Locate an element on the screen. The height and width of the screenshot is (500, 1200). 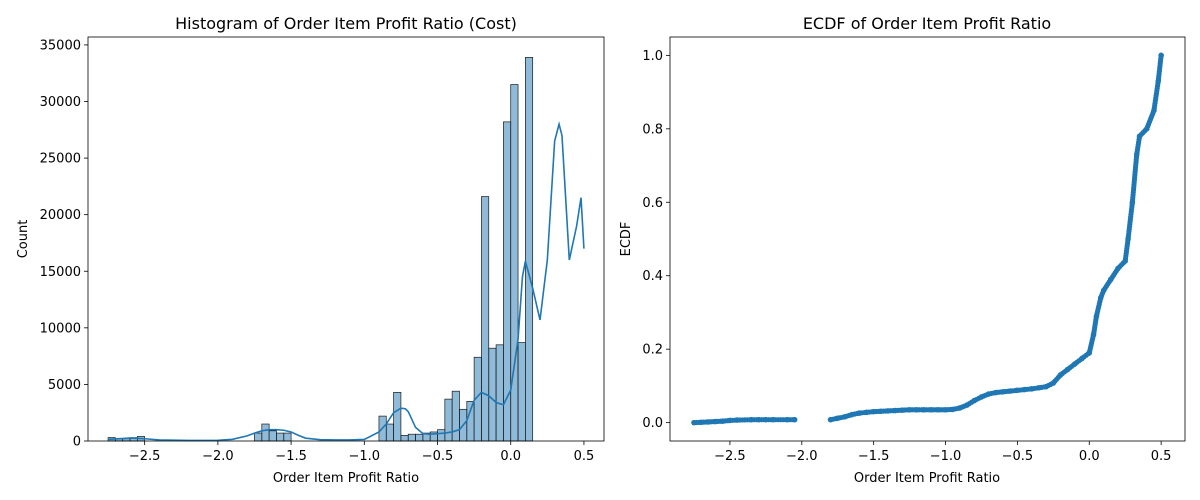
ecdf-x-axis-label: Order Item Profit Ratio is located at coordinates (927, 478).